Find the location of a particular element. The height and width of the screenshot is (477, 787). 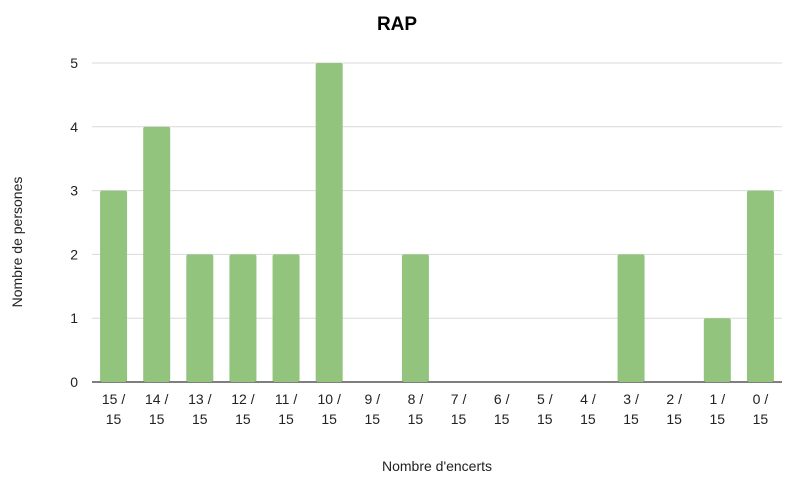

x-tick-label: 10 /15 is located at coordinates (329, 409).